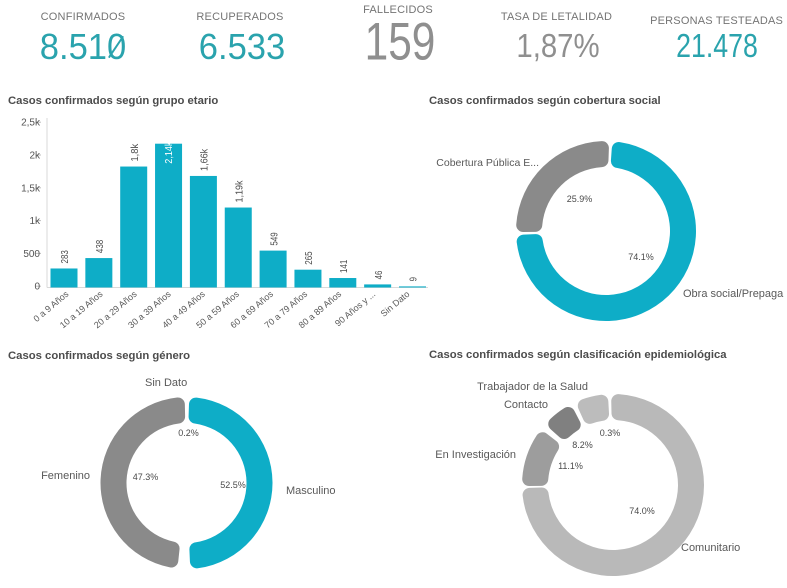 The height and width of the screenshot is (588, 787). I want to click on svg-text: 265, so click(309, 257).